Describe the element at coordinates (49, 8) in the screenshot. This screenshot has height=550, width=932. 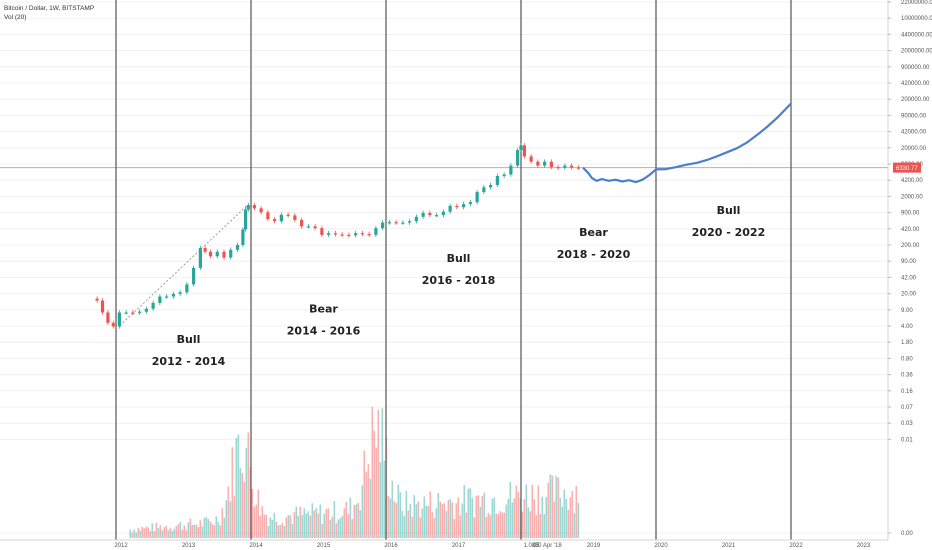
I see `symbol-title: Bitcoin / Dollar, 1W, BITSTAMP` at that location.